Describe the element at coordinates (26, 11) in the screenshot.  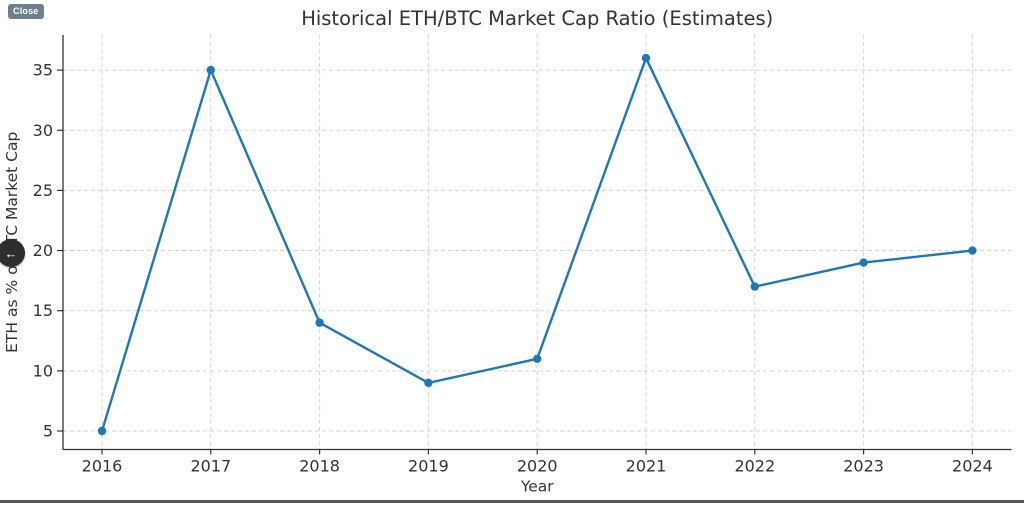
I see `close-button: Close` at that location.